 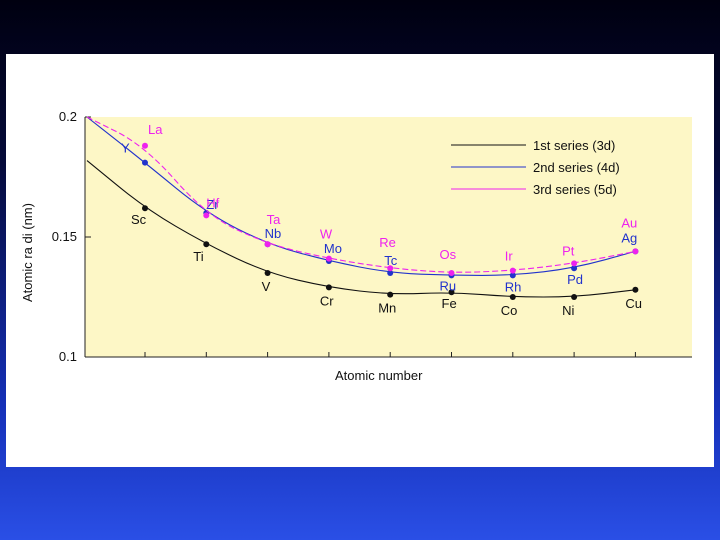 I want to click on point-label: Tc, so click(x=391, y=260).